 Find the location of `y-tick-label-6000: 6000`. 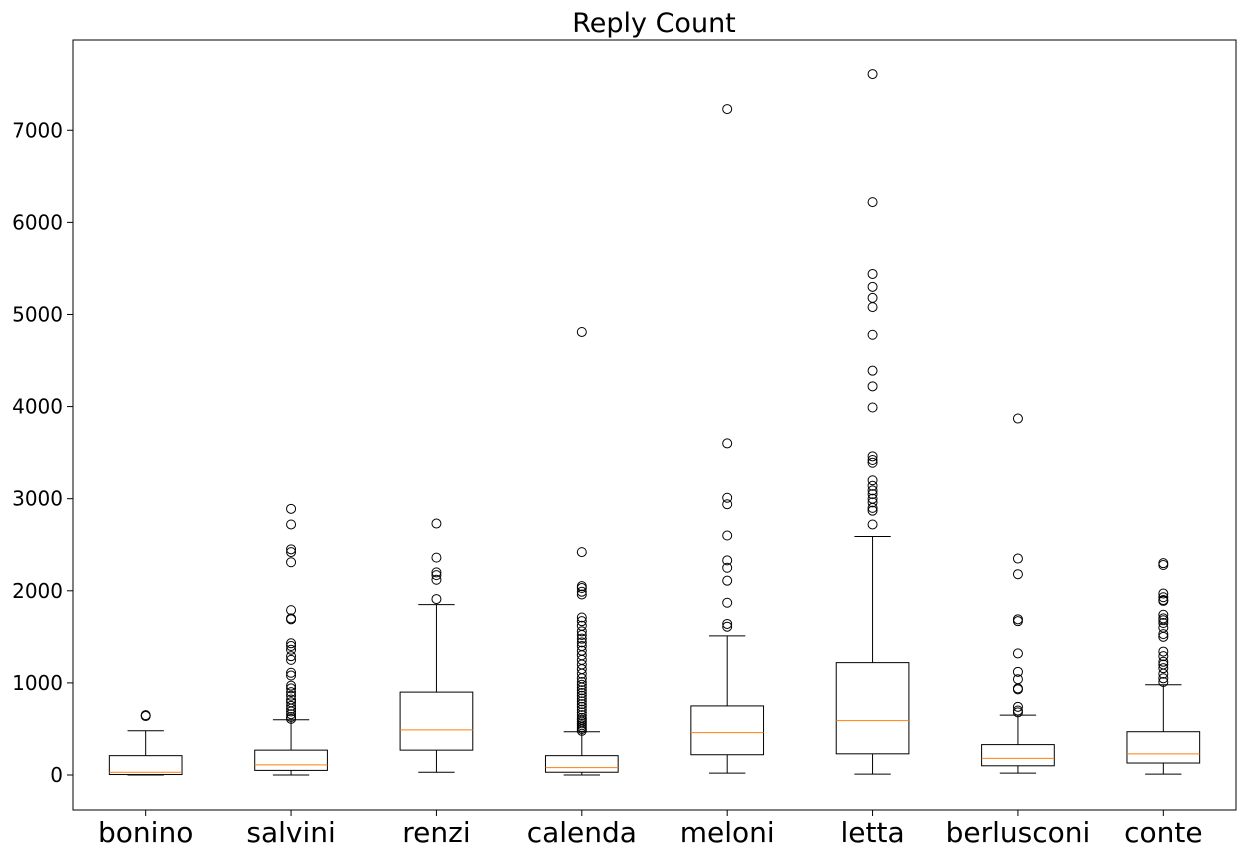

y-tick-label-6000: 6000 is located at coordinates (37, 222).